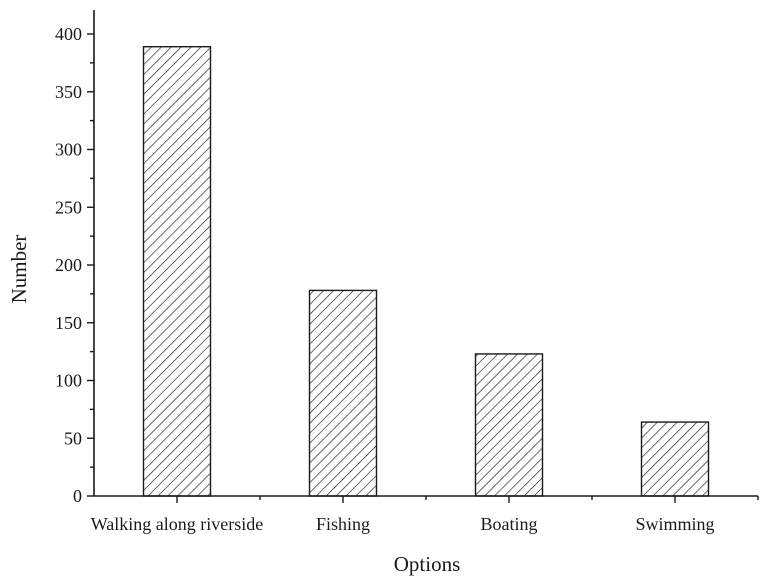 The height and width of the screenshot is (584, 784). What do you see at coordinates (509, 524) in the screenshot?
I see `x-tick-label: Boating` at bounding box center [509, 524].